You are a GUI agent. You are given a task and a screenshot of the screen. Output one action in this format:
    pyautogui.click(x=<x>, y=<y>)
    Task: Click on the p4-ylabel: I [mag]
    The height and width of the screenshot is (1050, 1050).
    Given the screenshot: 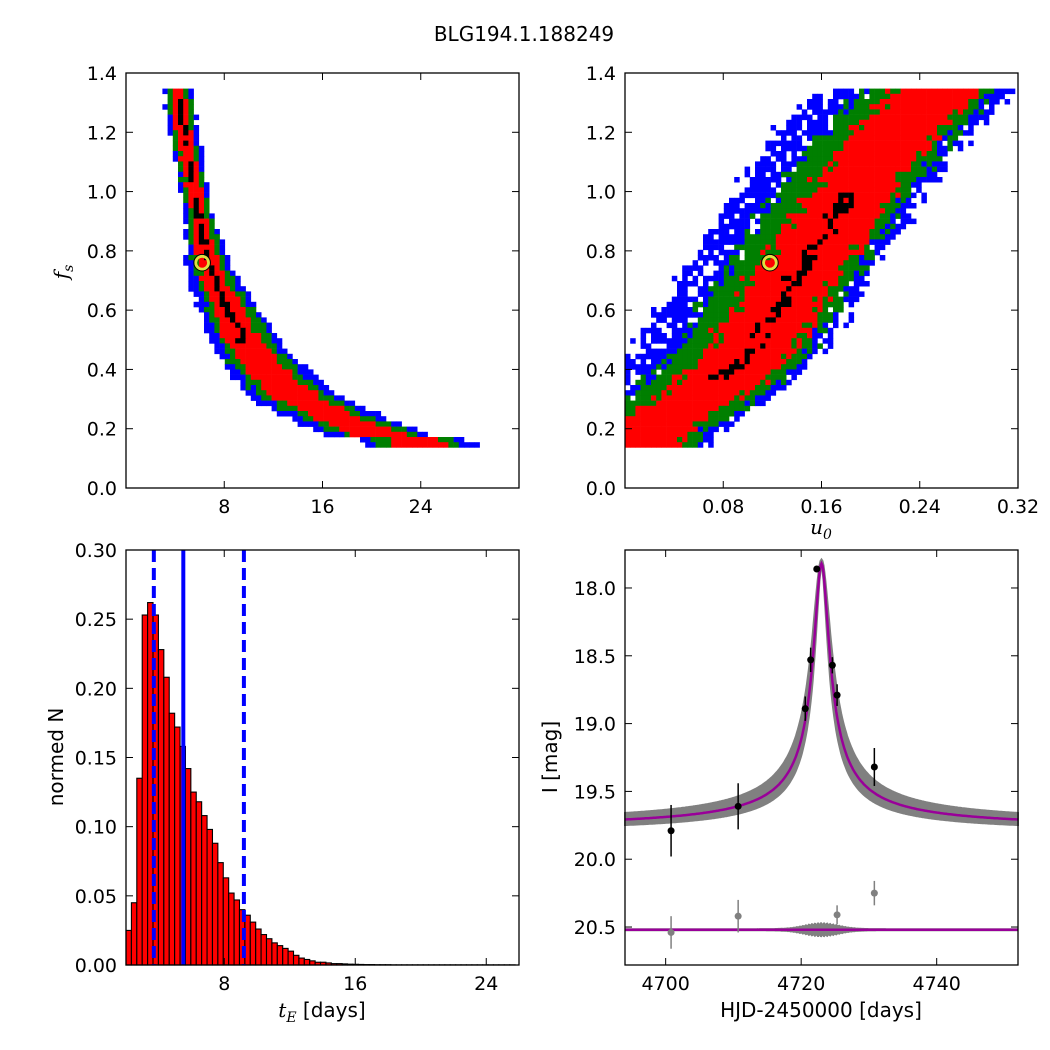 What is the action you would take?
    pyautogui.click(x=550, y=757)
    